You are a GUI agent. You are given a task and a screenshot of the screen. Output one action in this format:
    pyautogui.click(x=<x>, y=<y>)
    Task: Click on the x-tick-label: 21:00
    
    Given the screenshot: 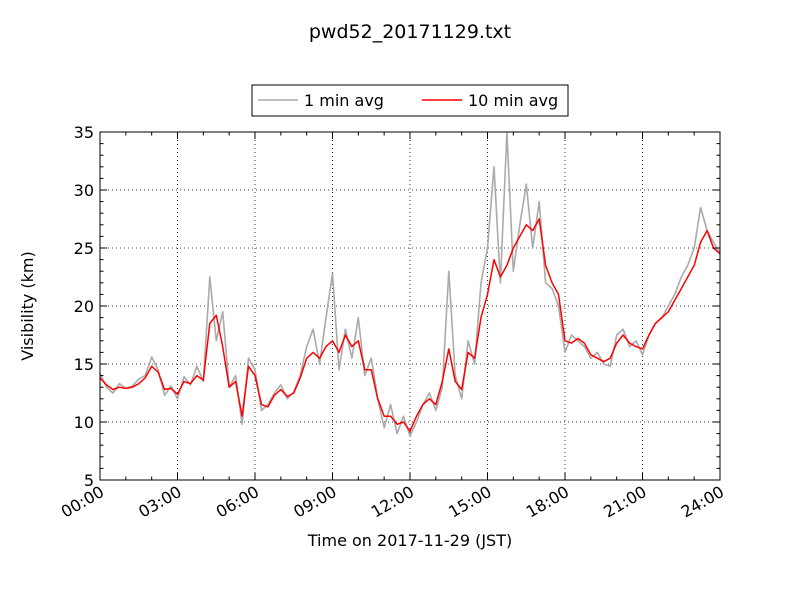 What is the action you would take?
    pyautogui.click(x=624, y=502)
    